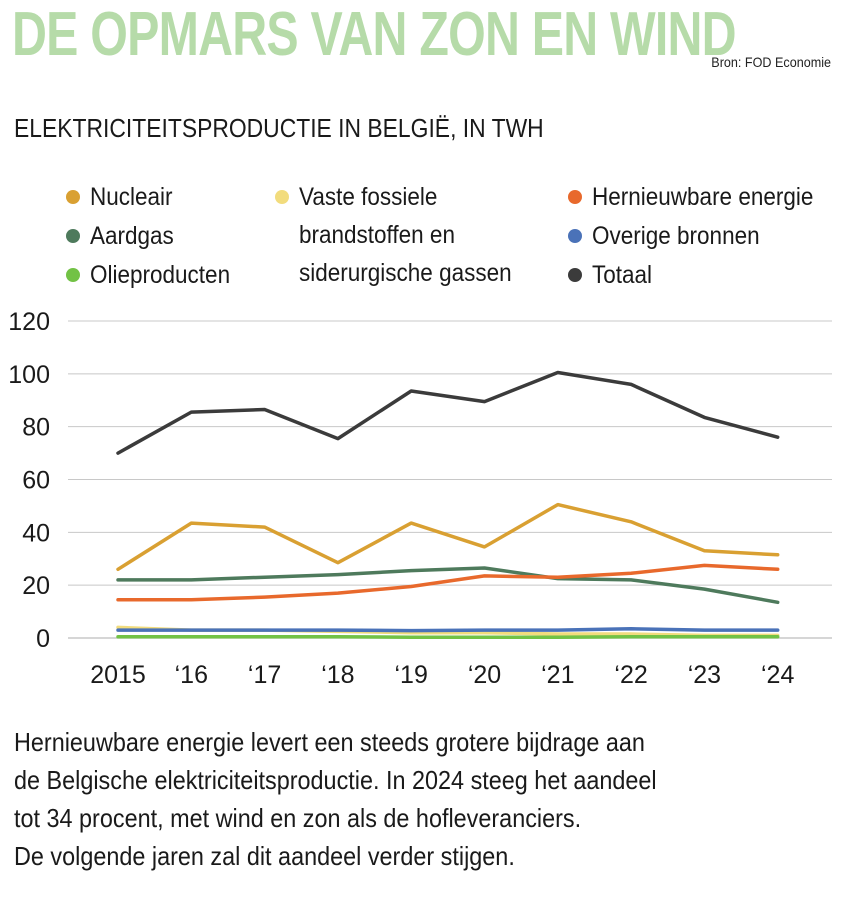 The image size is (851, 897). I want to click on legend-label: Overige bronnen, so click(676, 236).